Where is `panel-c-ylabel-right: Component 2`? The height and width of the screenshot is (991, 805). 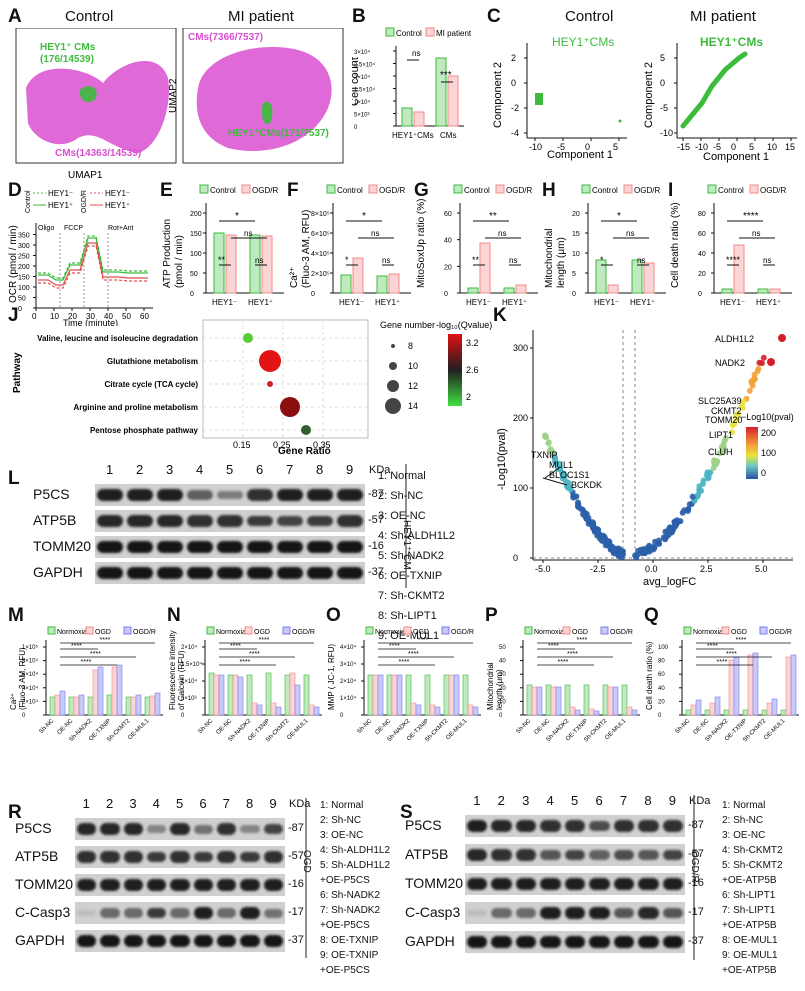
panel-c-ylabel-right: Component 2 is located at coordinates (649, 95).